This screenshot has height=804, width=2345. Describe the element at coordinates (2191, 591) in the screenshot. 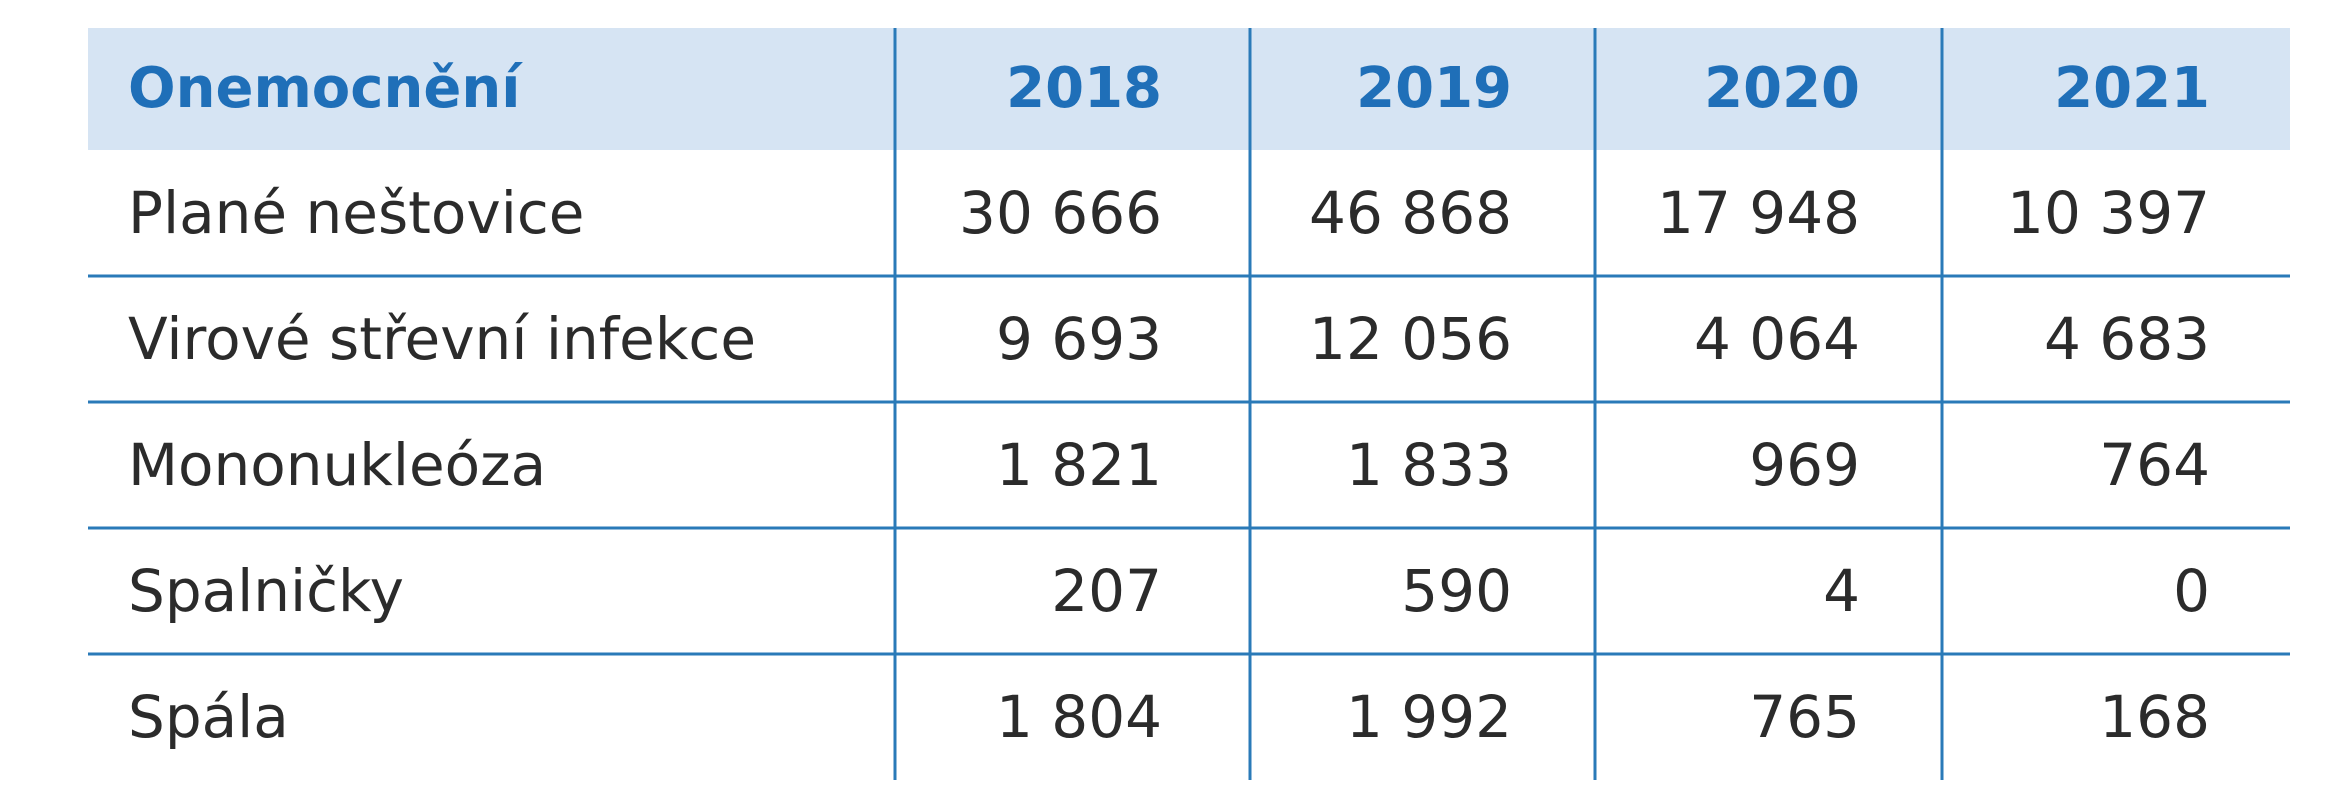

I see `cell-value: 0` at that location.